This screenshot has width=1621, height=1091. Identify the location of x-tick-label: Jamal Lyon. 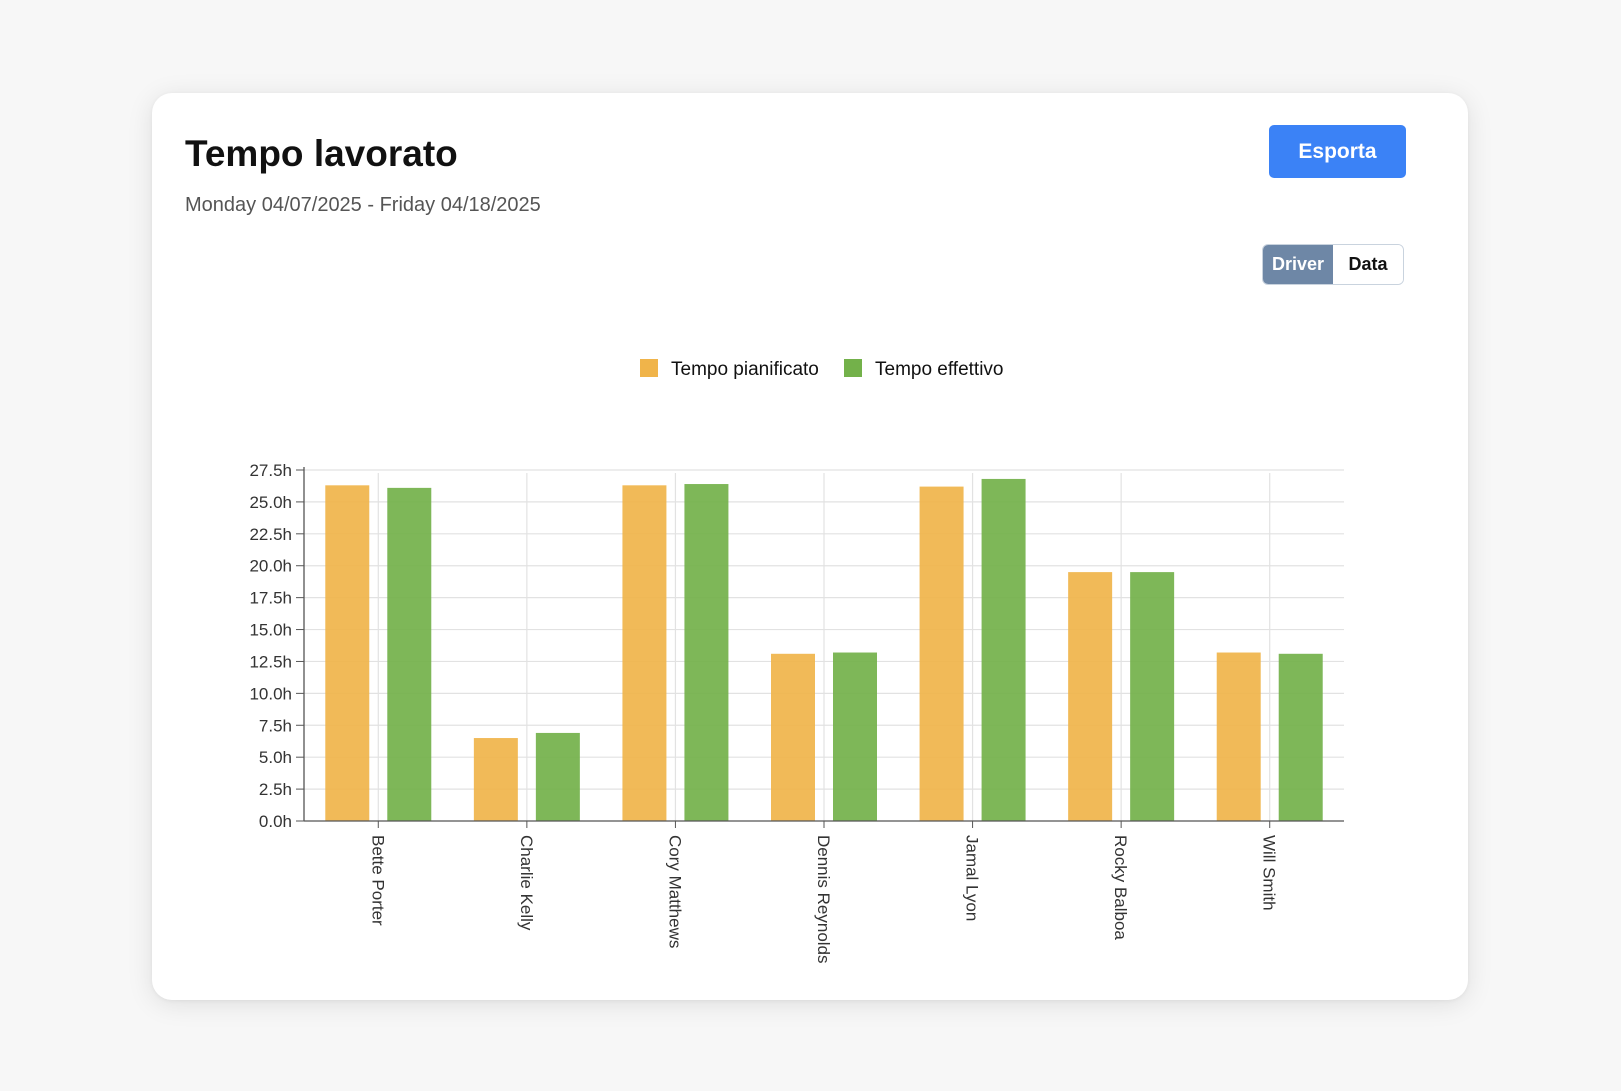
(972, 878).